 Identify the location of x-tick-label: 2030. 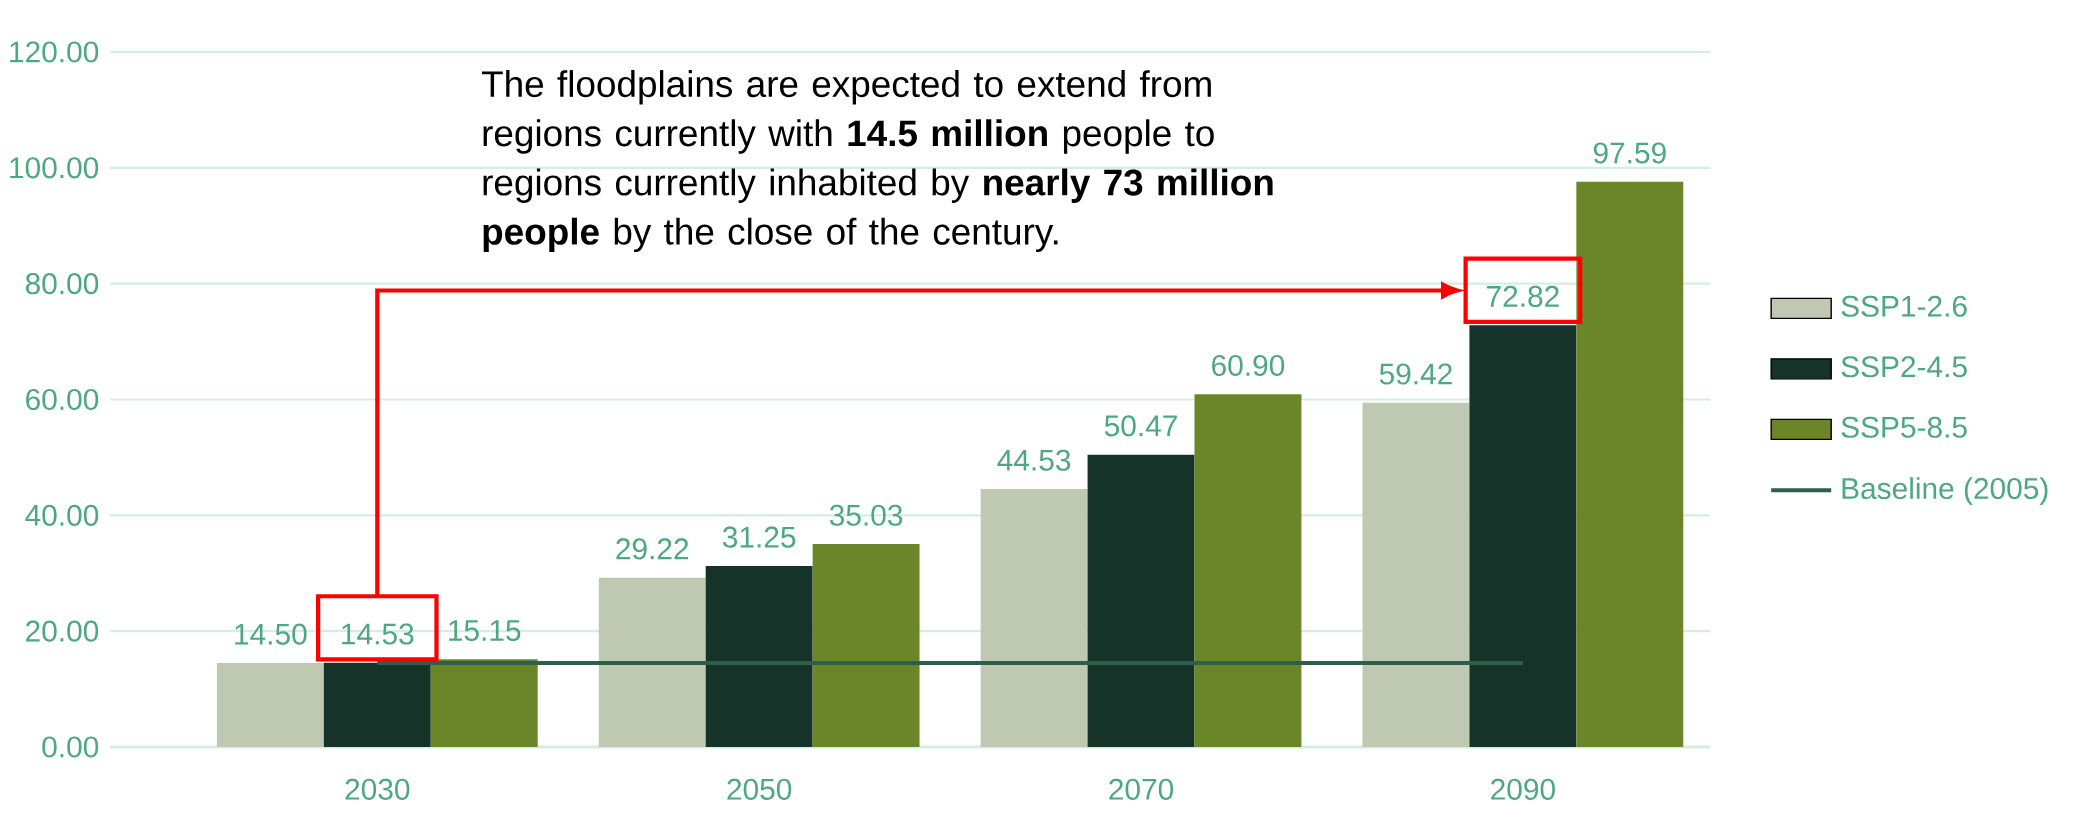
(377, 789).